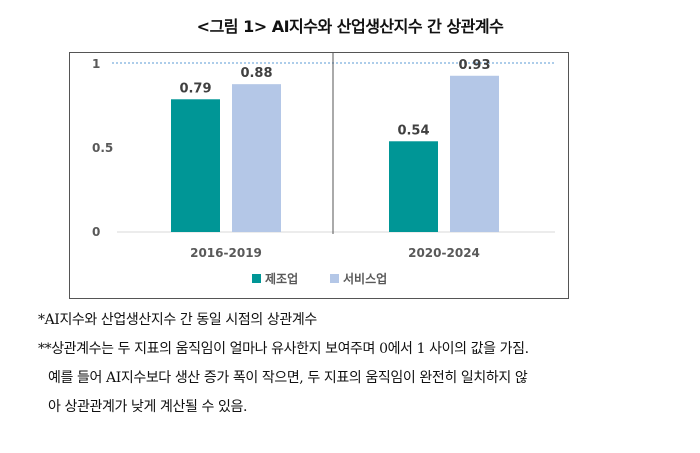 This screenshot has width=700, height=453. I want to click on legend-label: 제조업, so click(281, 279).